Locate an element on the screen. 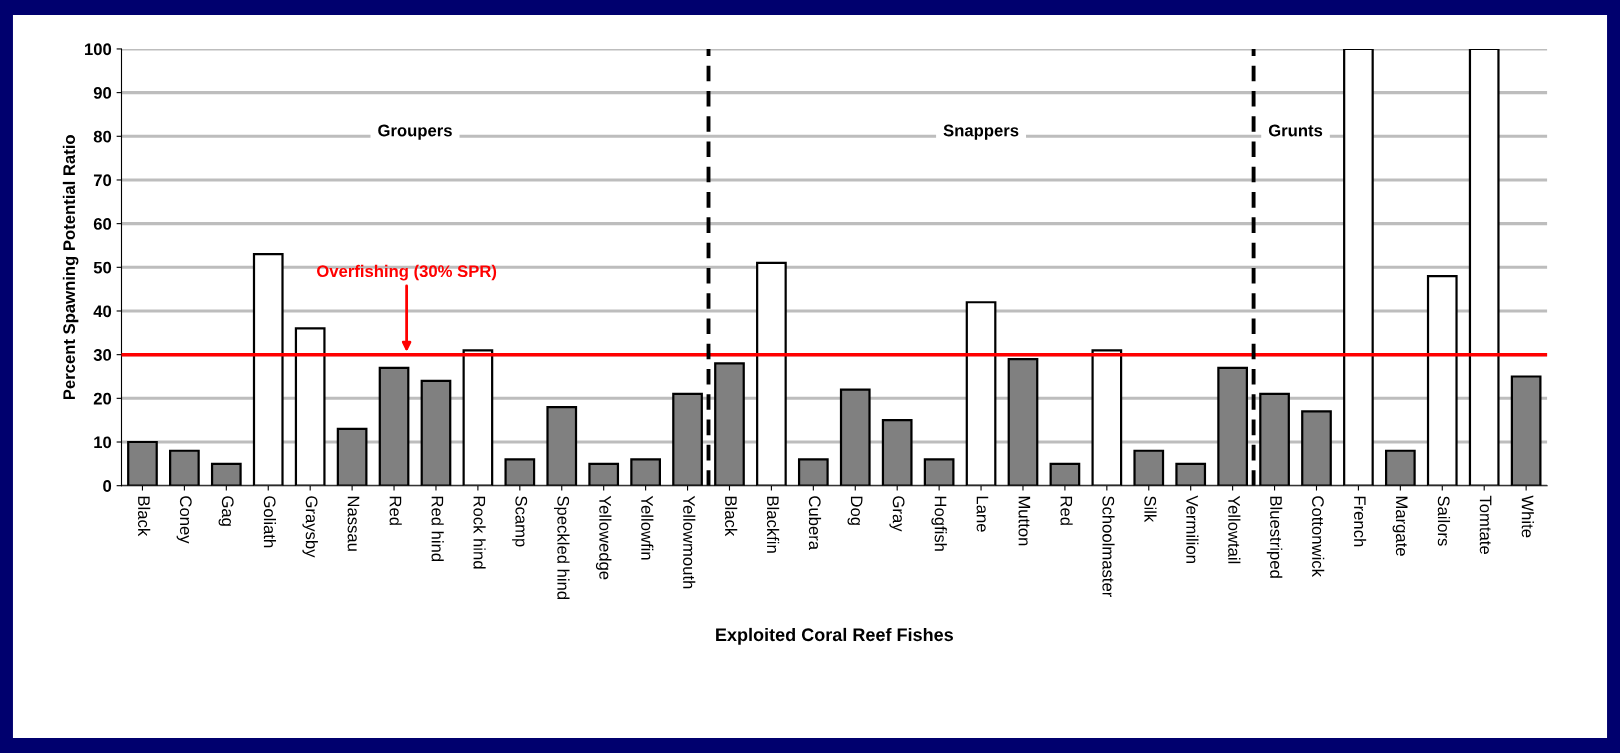 Image resolution: width=1620 pixels, height=753 pixels. x-tick-label: Sailors is located at coordinates (1444, 521).